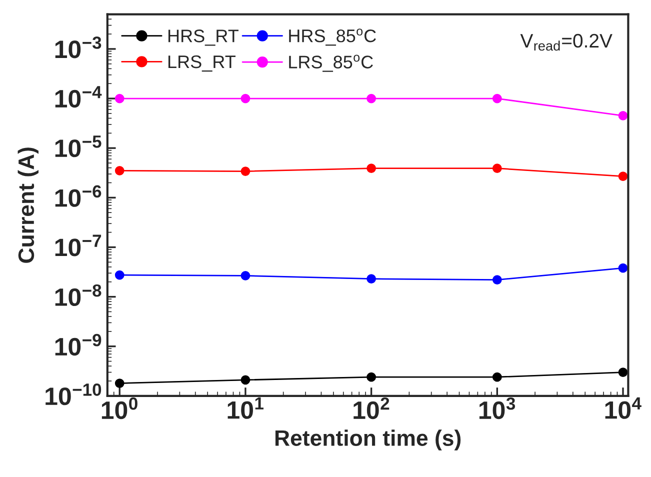  Describe the element at coordinates (497, 408) in the screenshot. I see `x-tick-label: 10$^{3}$` at that location.